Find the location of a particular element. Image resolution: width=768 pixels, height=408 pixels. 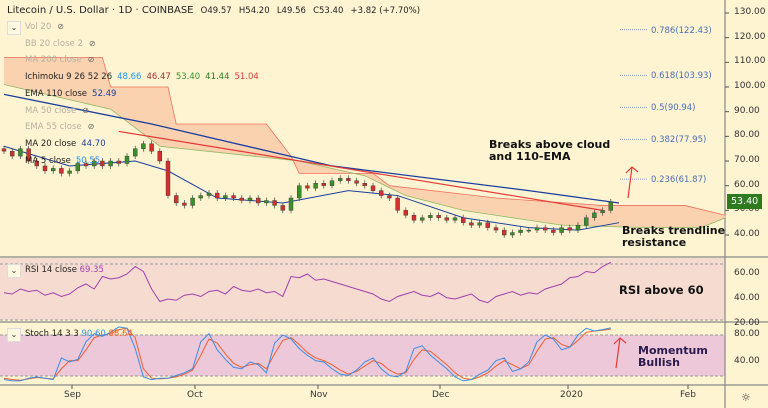

indicator-legend-item: MA 50 close ⊘ is located at coordinates (57, 111).